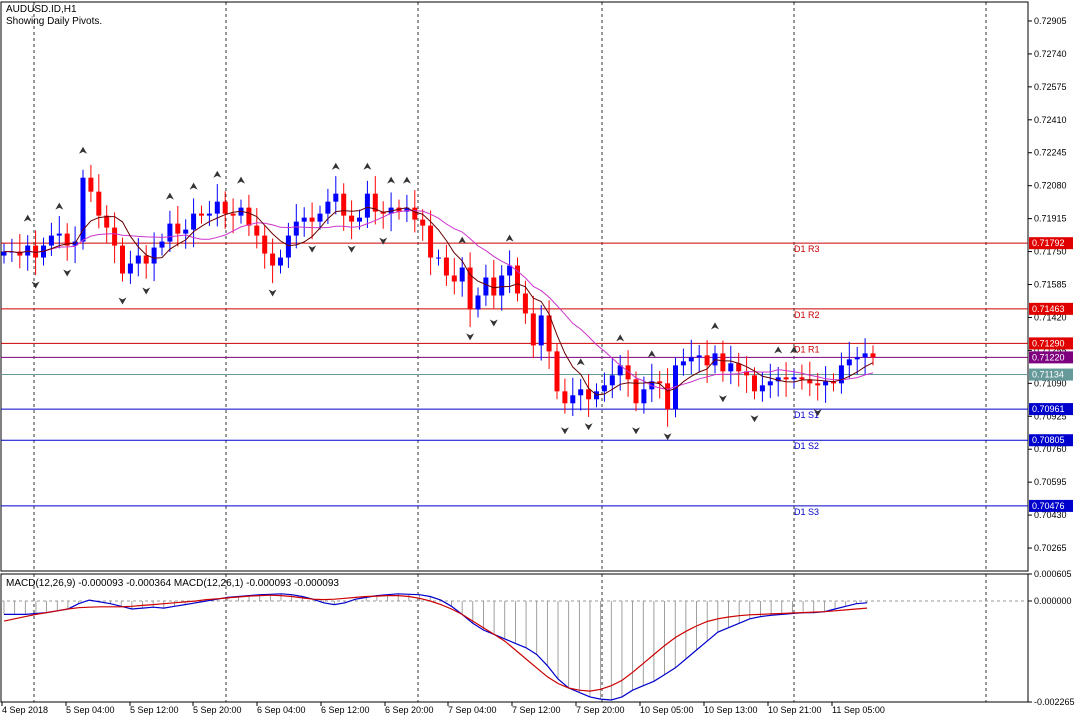 The width and height of the screenshot is (1080, 720). Describe the element at coordinates (435, 643) in the screenshot. I see `macd-signal-line` at that location.